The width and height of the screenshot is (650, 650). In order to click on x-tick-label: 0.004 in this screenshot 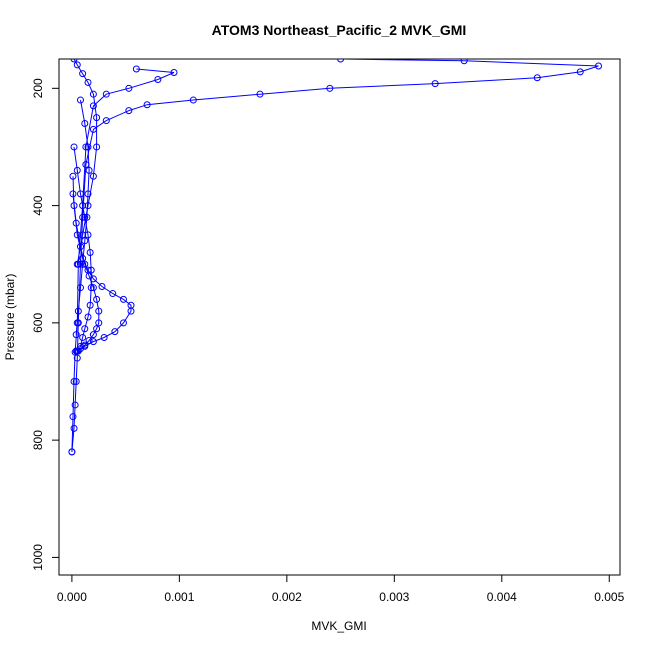, I will do `click(502, 597)`.